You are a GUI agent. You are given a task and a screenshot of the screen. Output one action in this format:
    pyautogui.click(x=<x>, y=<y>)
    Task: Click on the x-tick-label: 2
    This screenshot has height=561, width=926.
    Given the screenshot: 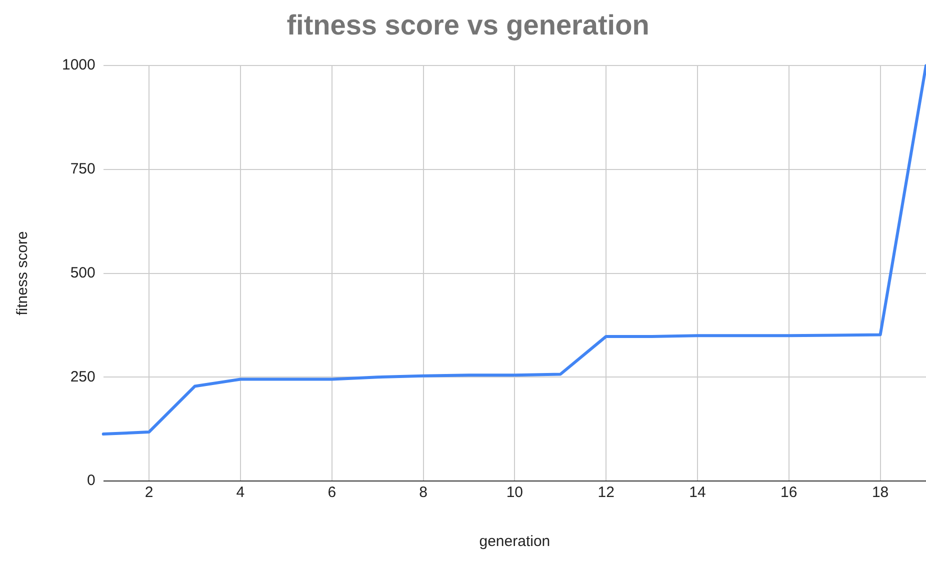 What is the action you would take?
    pyautogui.click(x=149, y=493)
    